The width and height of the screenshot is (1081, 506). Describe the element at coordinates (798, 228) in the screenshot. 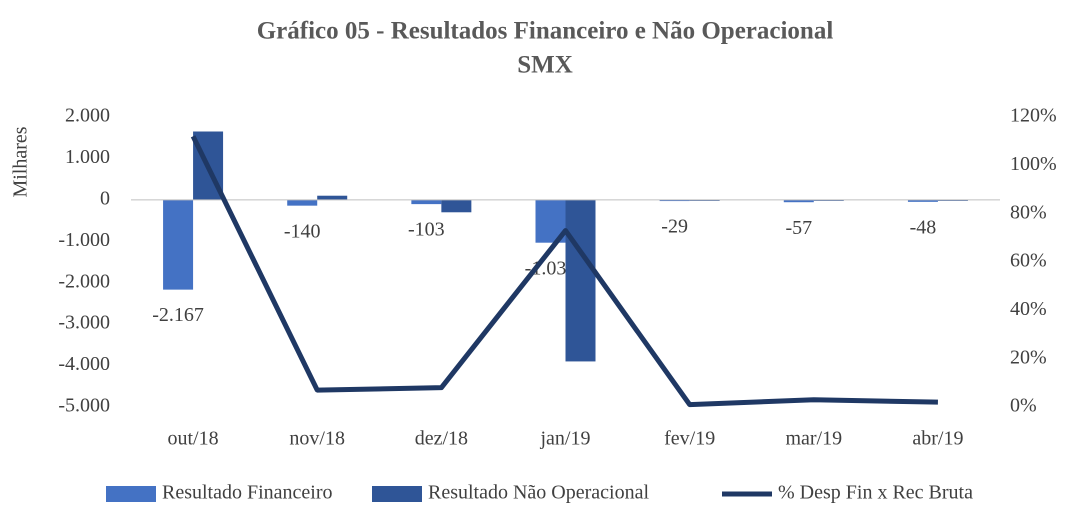

I see `data-label: -57` at that location.